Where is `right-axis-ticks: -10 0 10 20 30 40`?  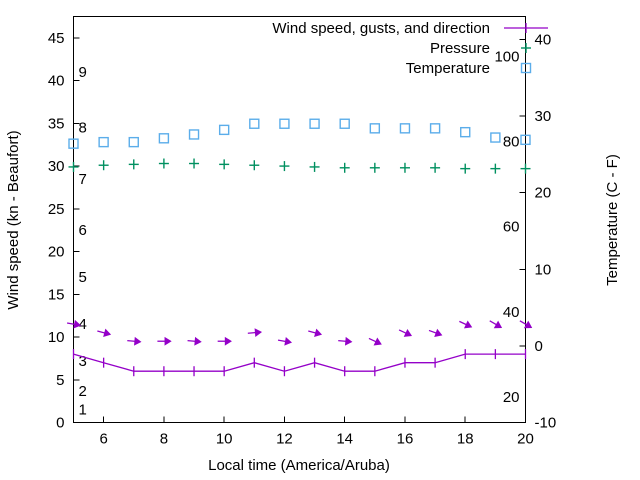 right-axis-ticks: -10 0 10 20 30 40 is located at coordinates (538, 231).